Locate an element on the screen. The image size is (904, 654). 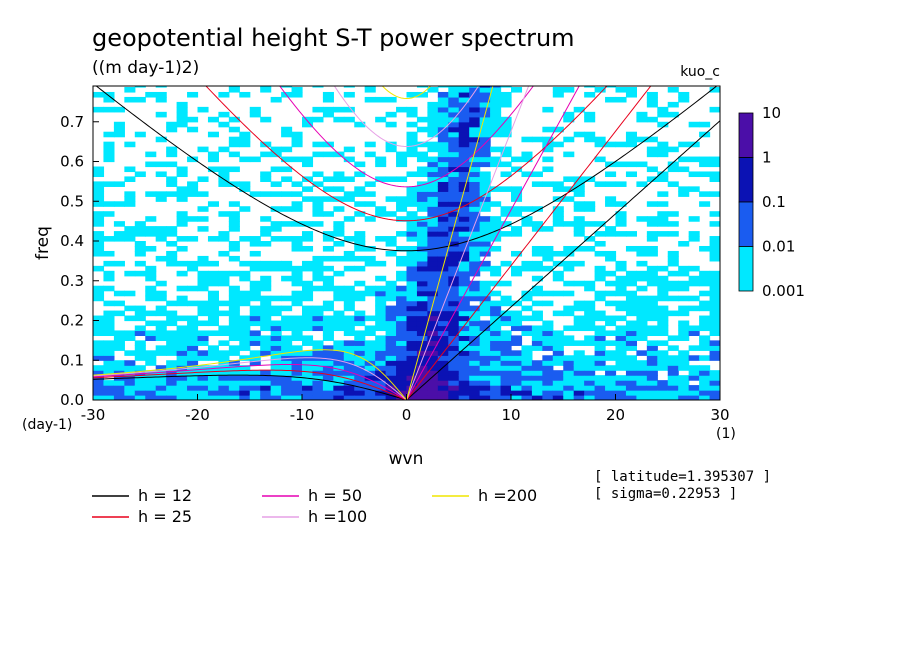
colorbar-segment is located at coordinates (746, 269).